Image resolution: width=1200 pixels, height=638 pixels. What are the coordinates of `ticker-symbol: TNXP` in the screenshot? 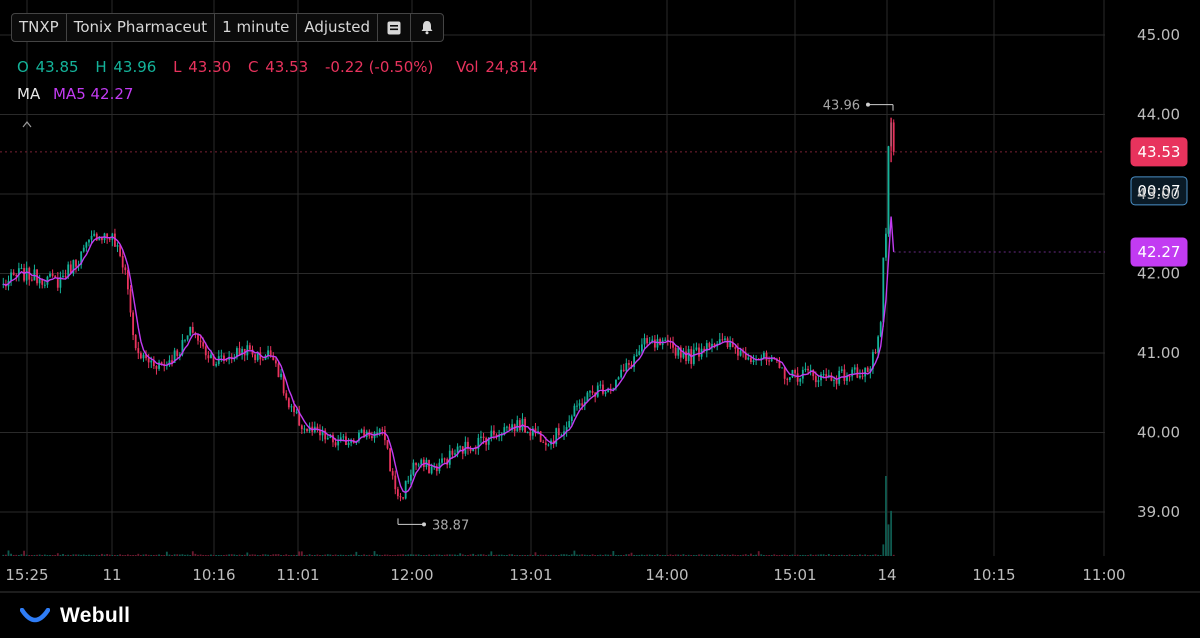 It's located at (39, 27).